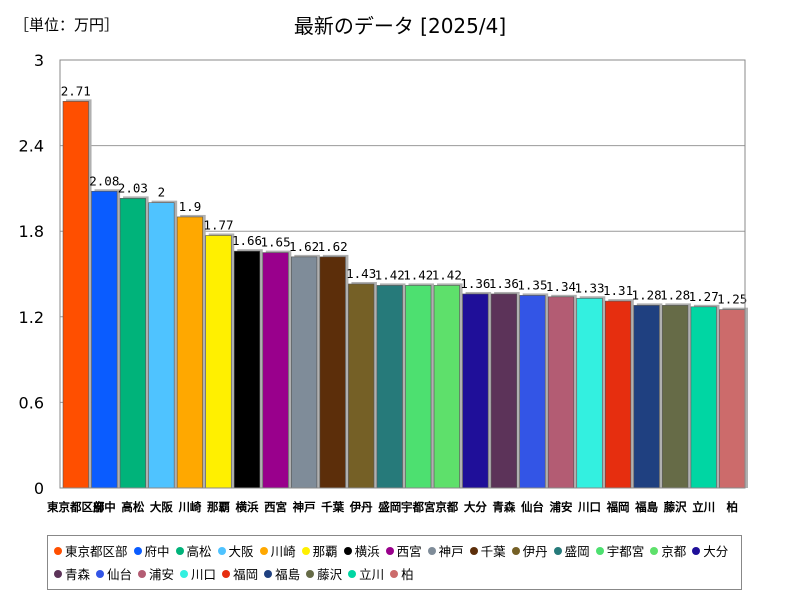 This screenshot has width=800, height=600. Describe the element at coordinates (325, 551) in the screenshot. I see `legend-label: 那覇` at that location.